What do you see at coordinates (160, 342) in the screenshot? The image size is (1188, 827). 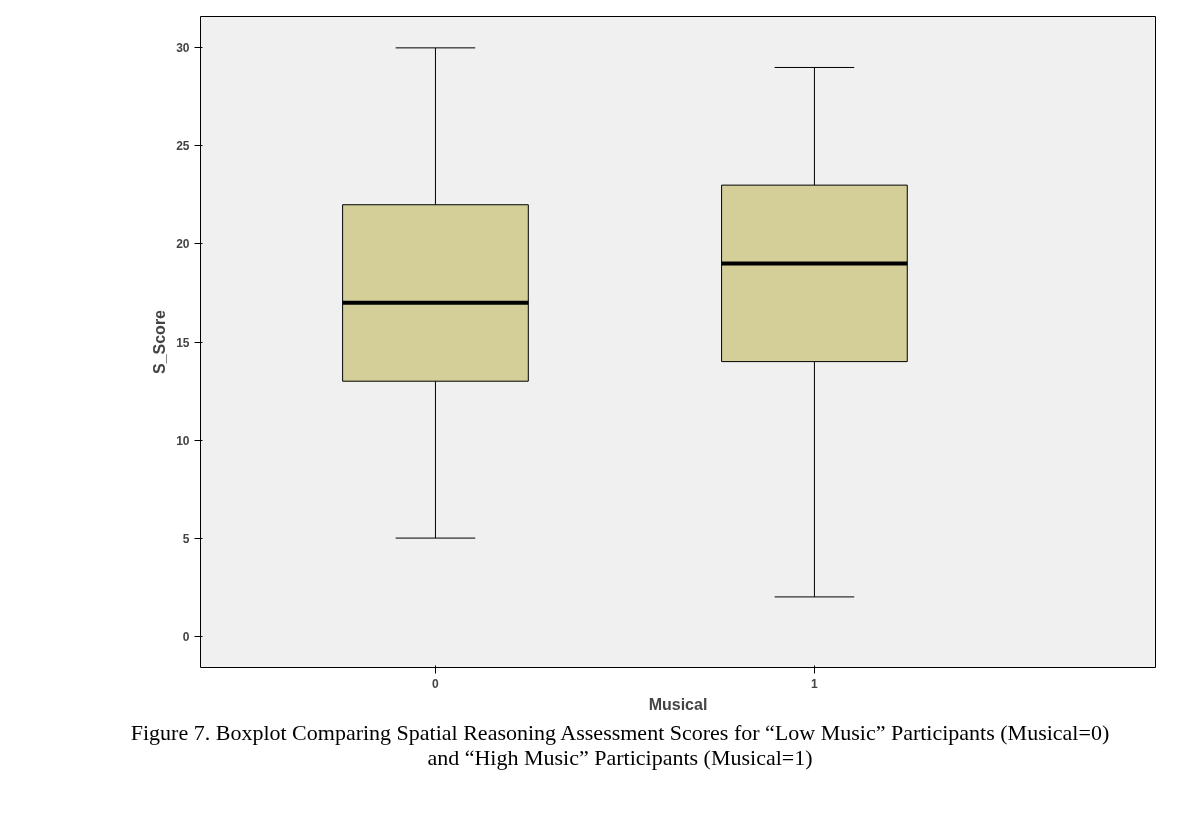 I see `y-axis-title: S_Score` at bounding box center [160, 342].